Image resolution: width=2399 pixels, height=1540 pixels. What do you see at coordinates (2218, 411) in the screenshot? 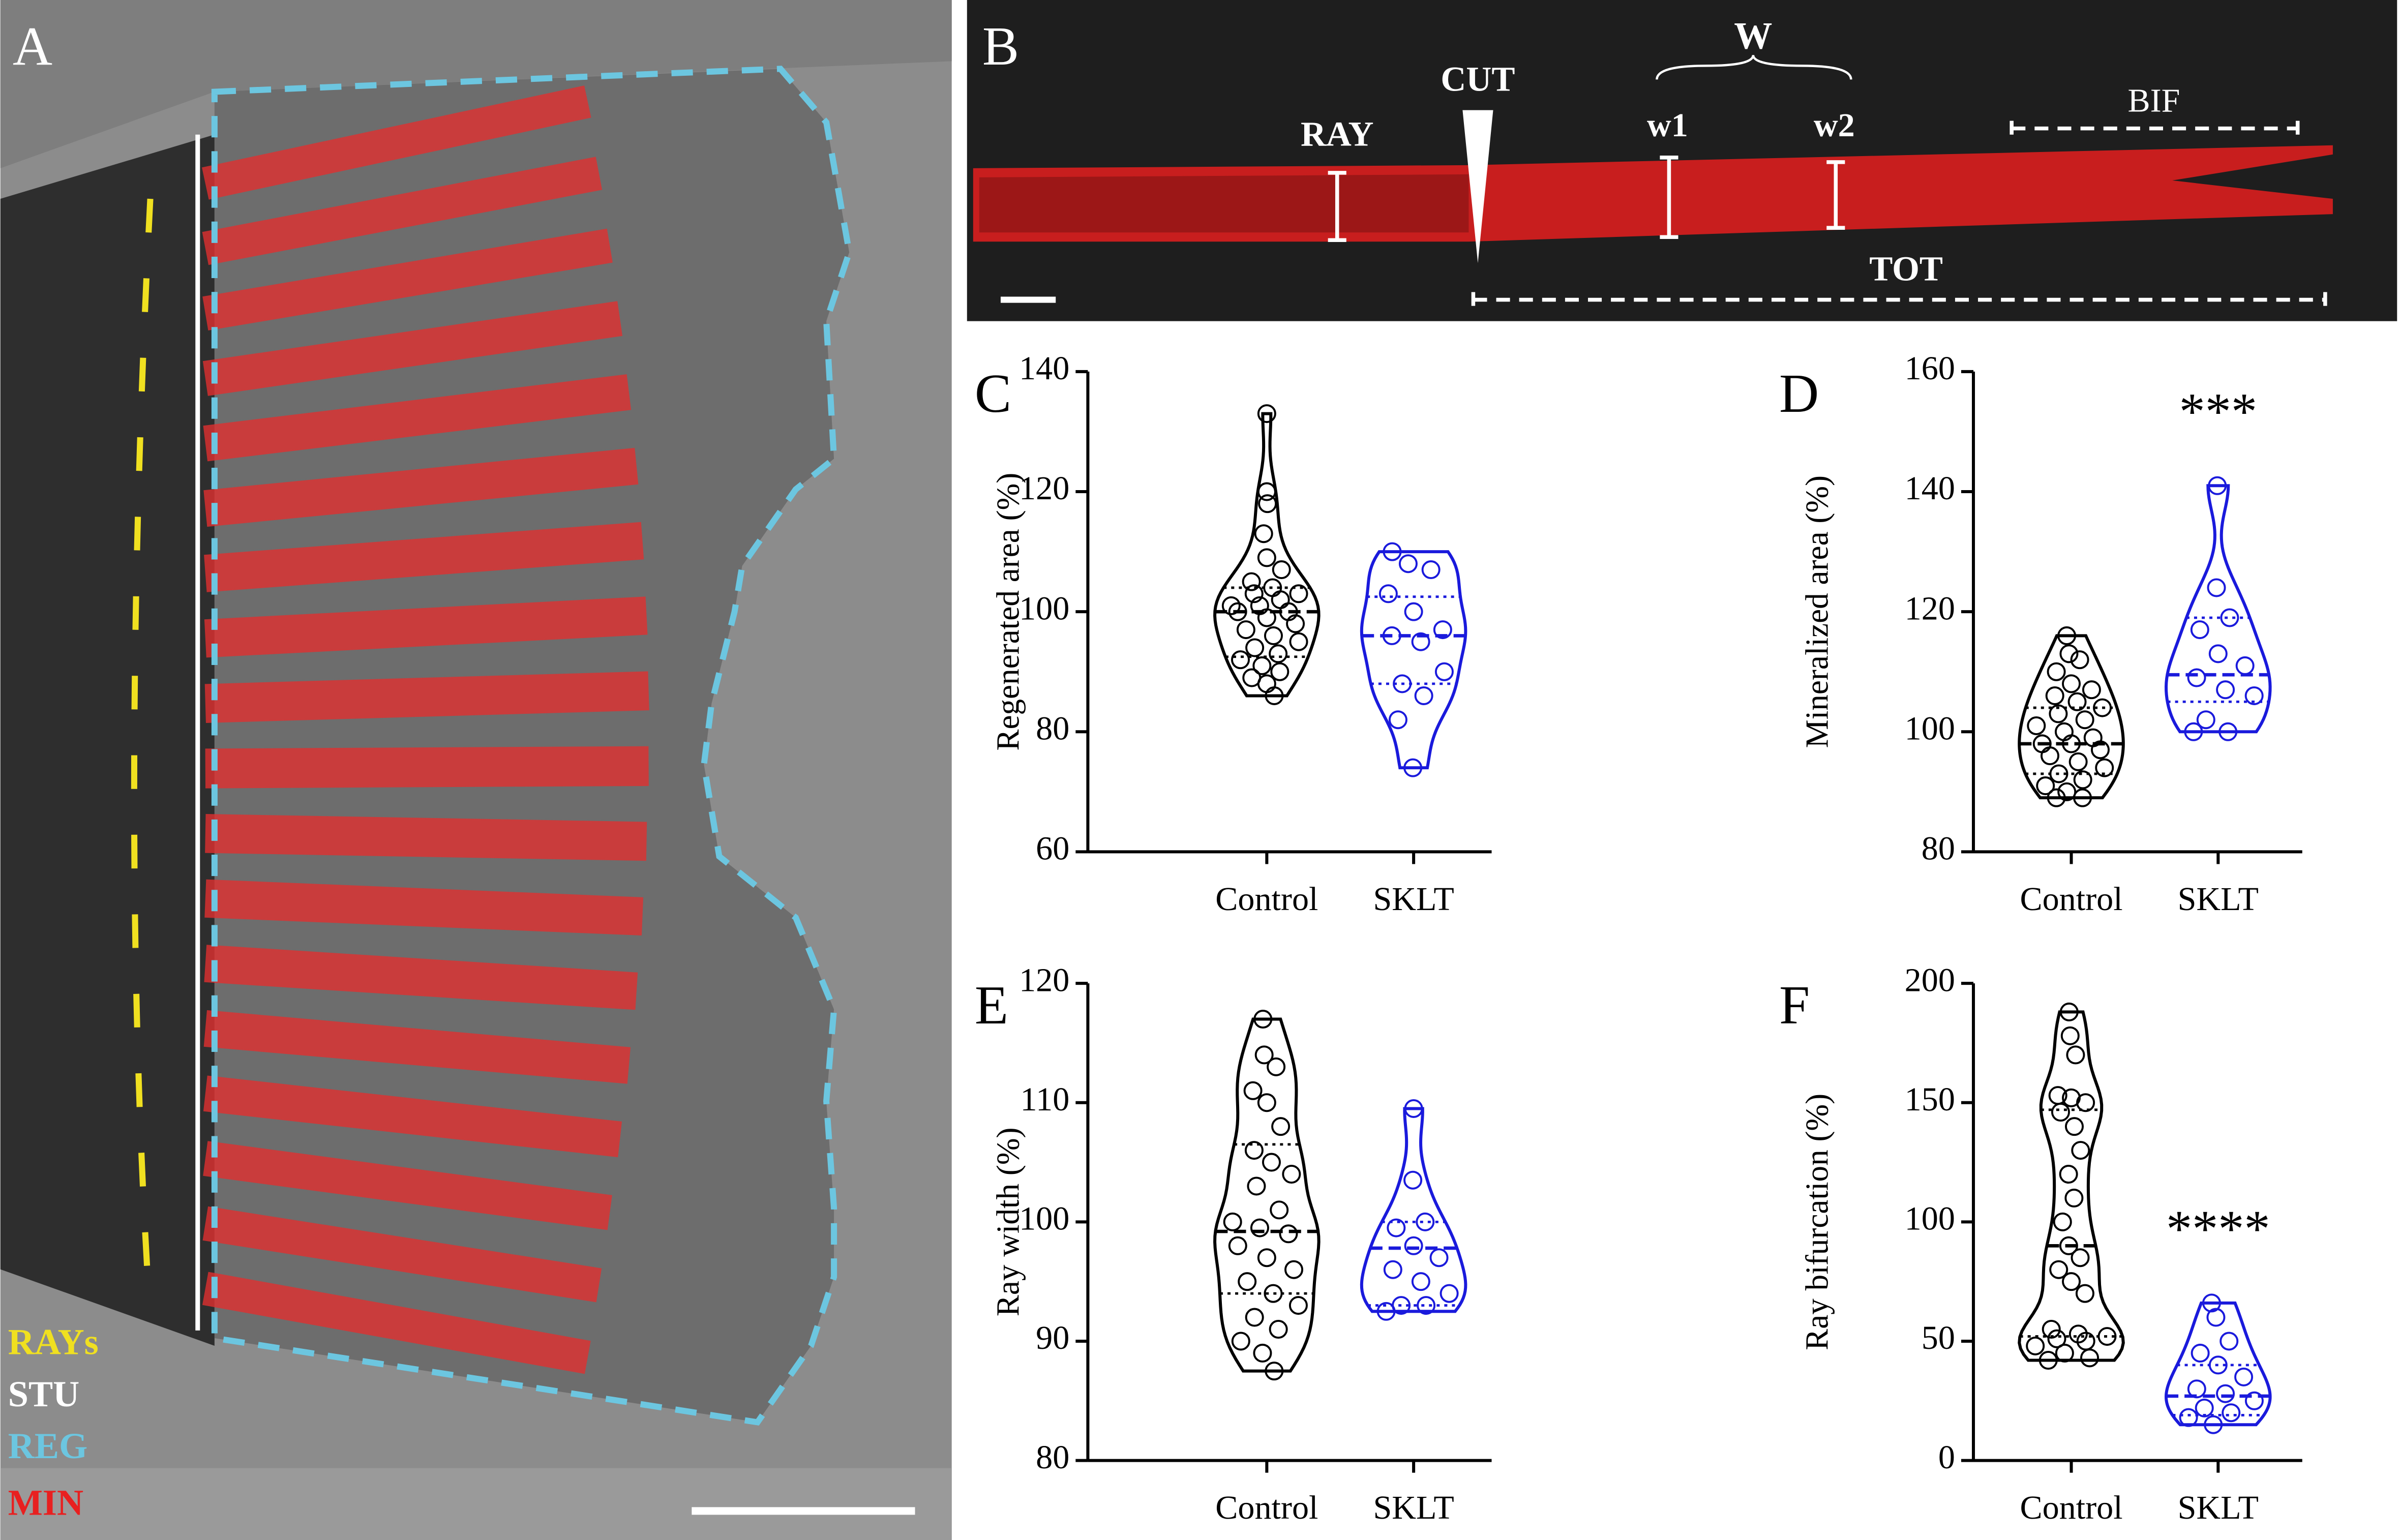
I see `significance: ***` at bounding box center [2218, 411].